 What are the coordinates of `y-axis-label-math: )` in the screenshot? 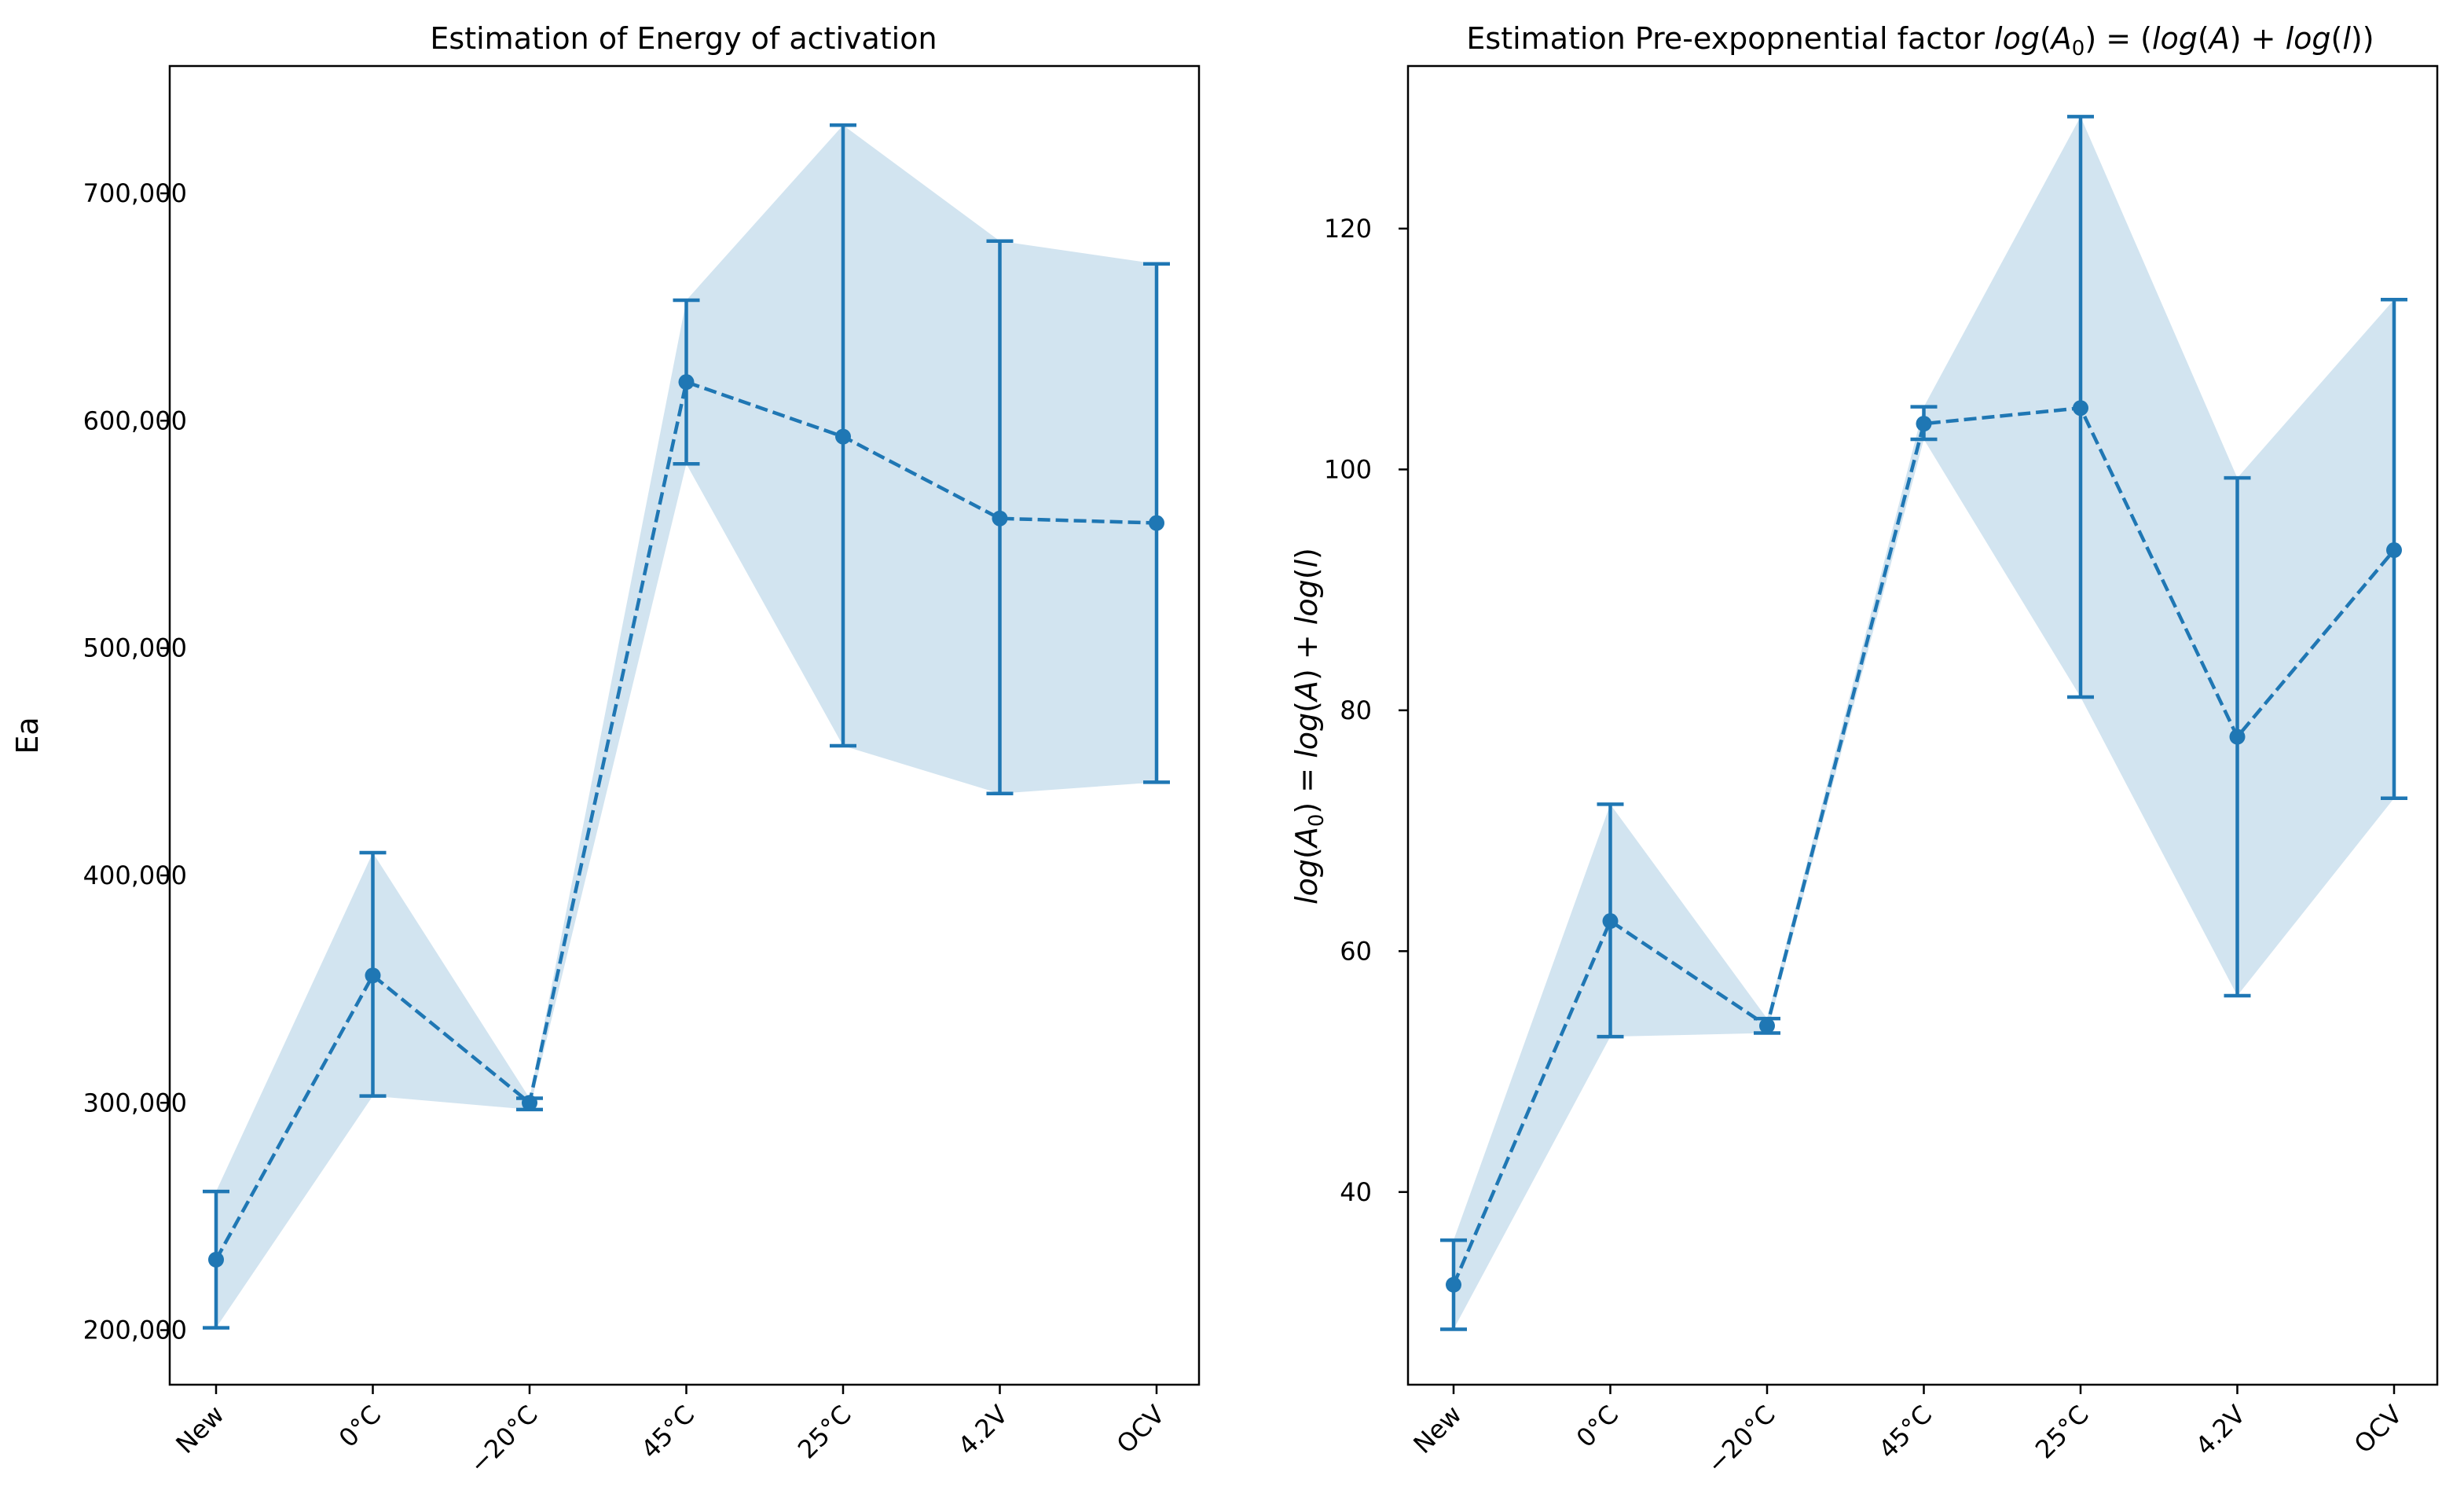 It's located at (1306, 554).